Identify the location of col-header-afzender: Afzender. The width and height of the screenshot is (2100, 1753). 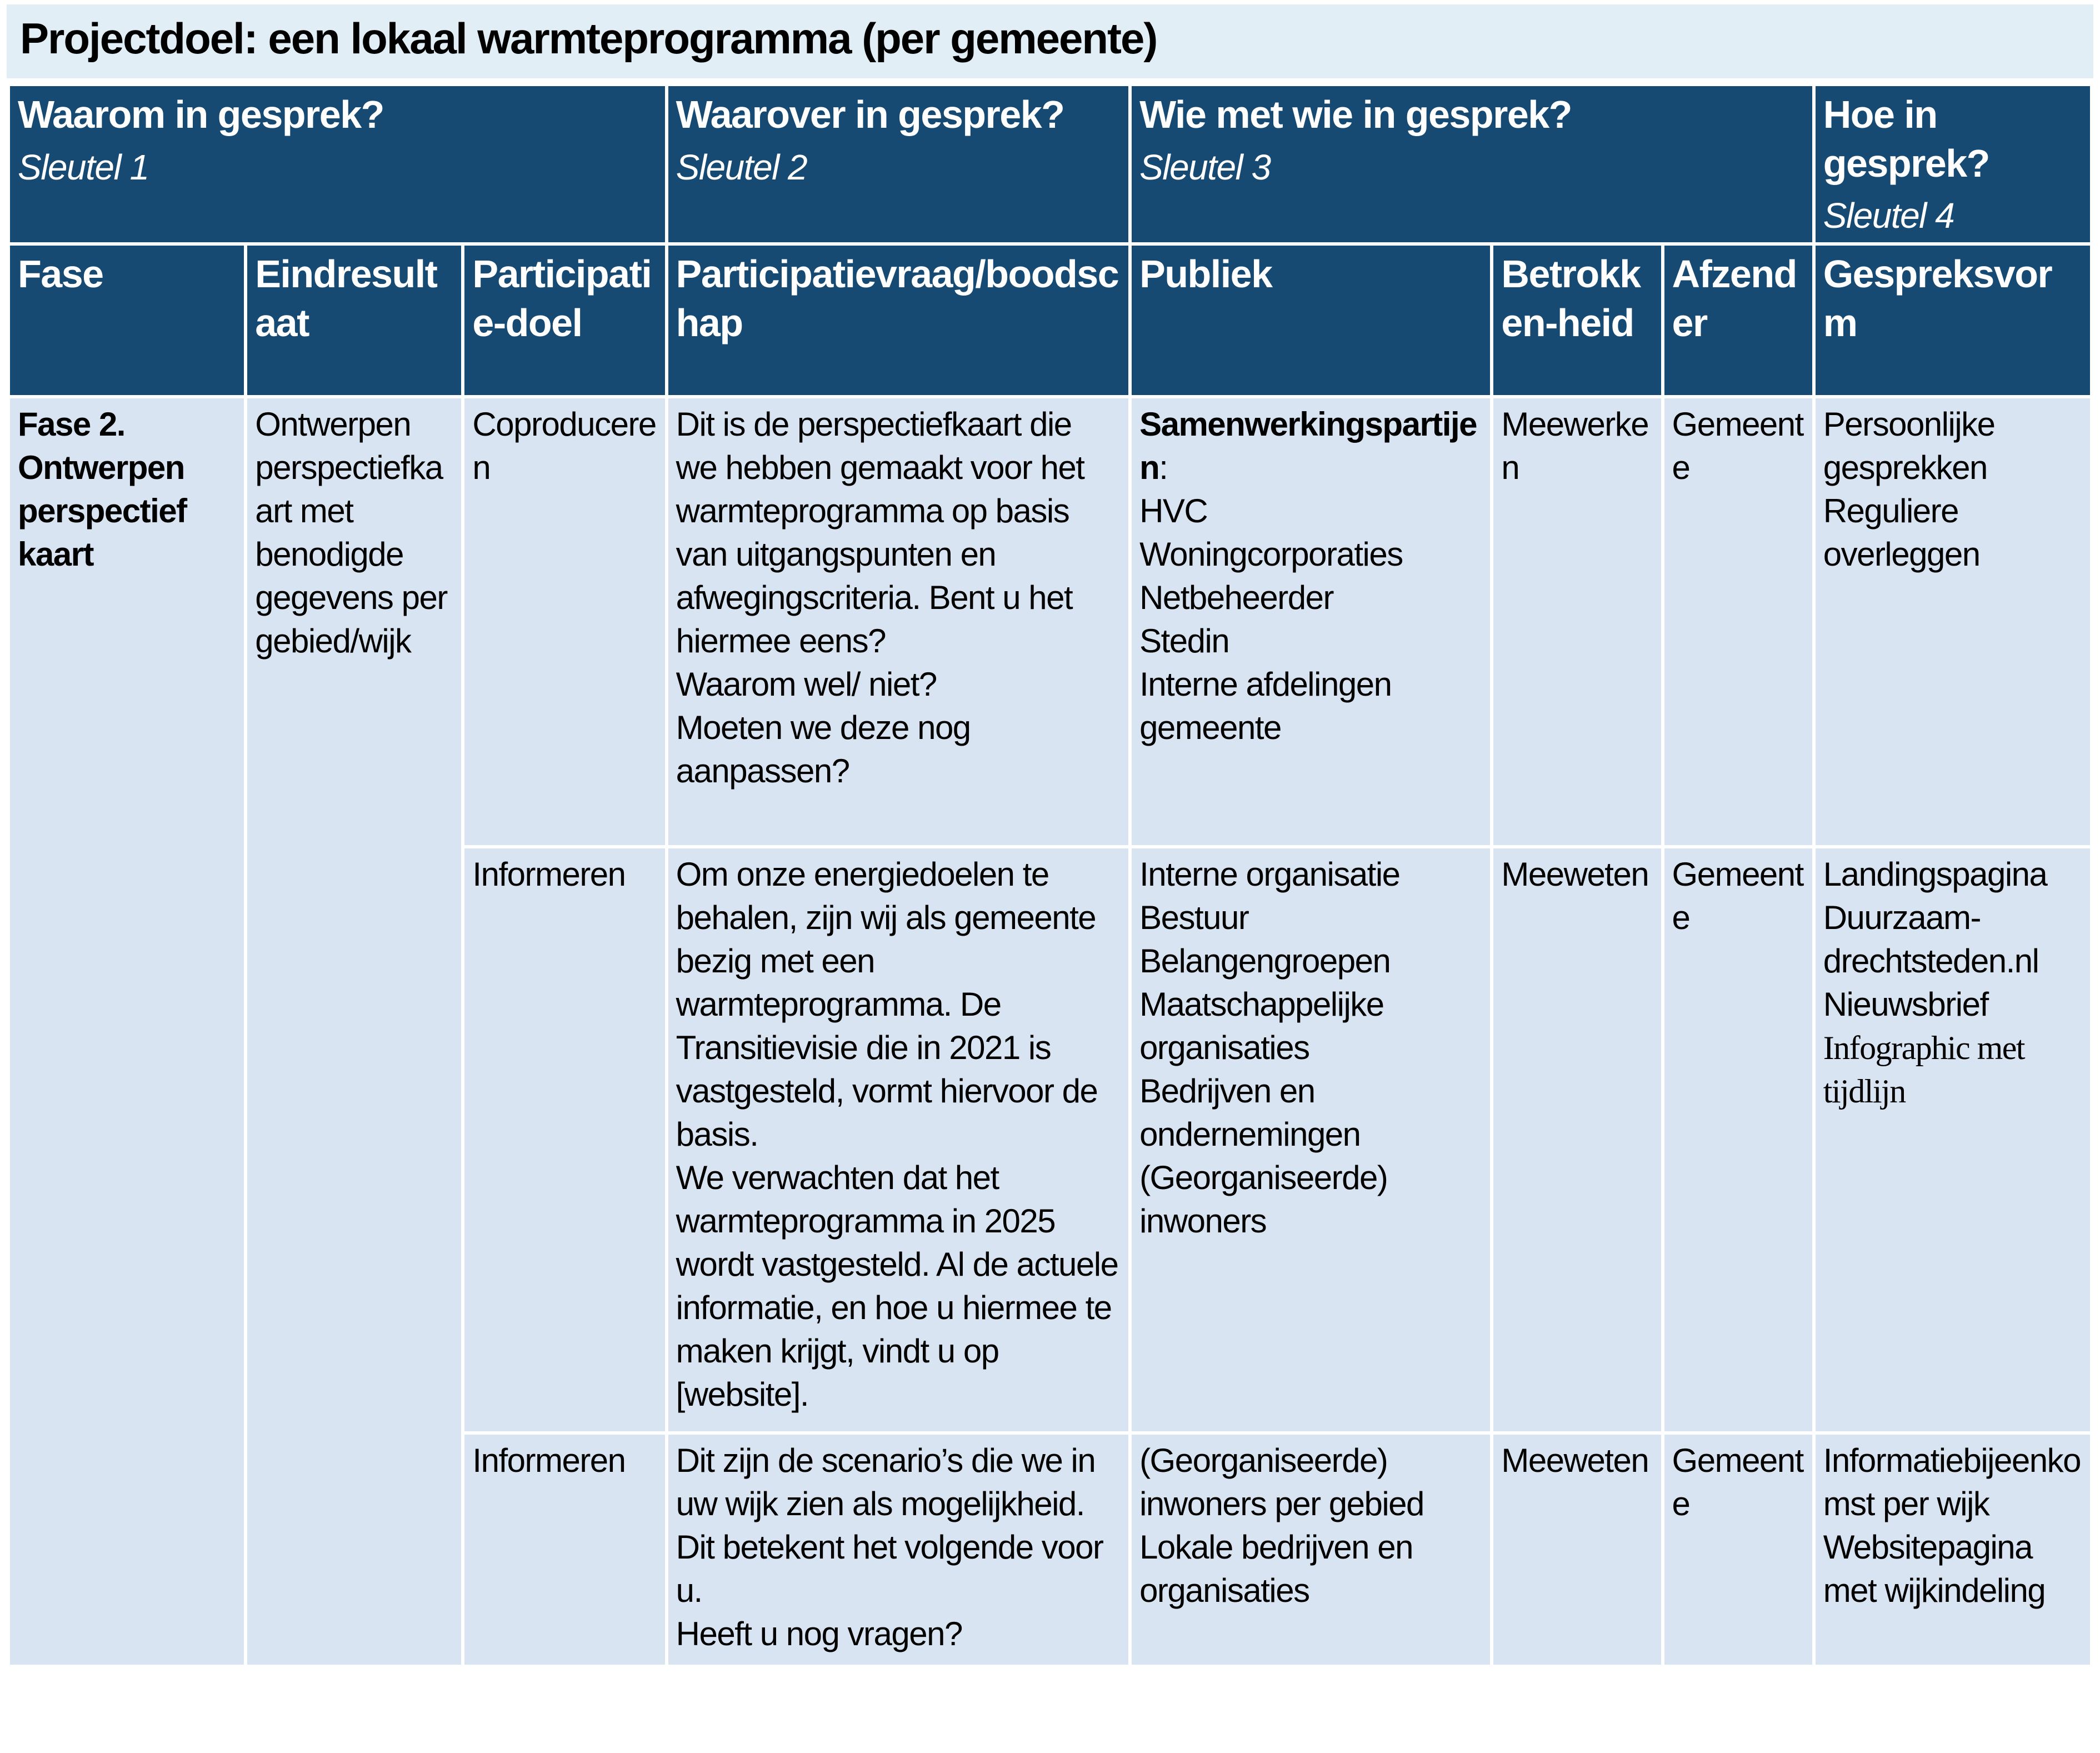
(1739, 320).